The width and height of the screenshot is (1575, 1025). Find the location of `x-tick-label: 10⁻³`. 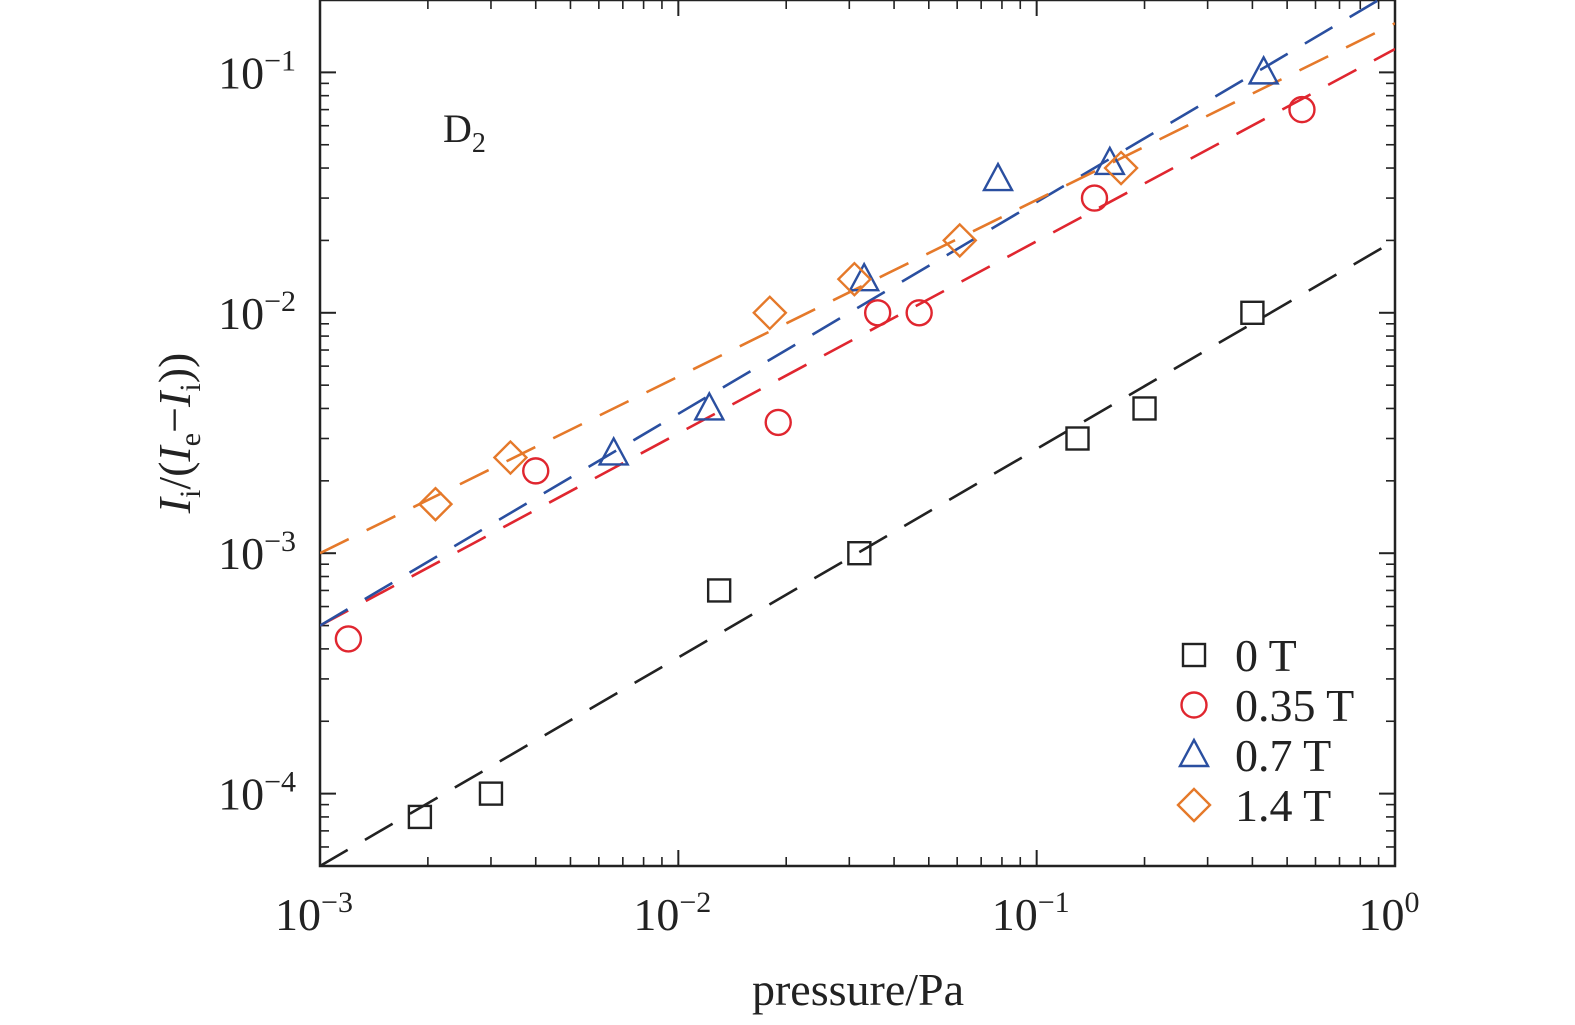

x-tick-label: 10⁻³ is located at coordinates (314, 913).